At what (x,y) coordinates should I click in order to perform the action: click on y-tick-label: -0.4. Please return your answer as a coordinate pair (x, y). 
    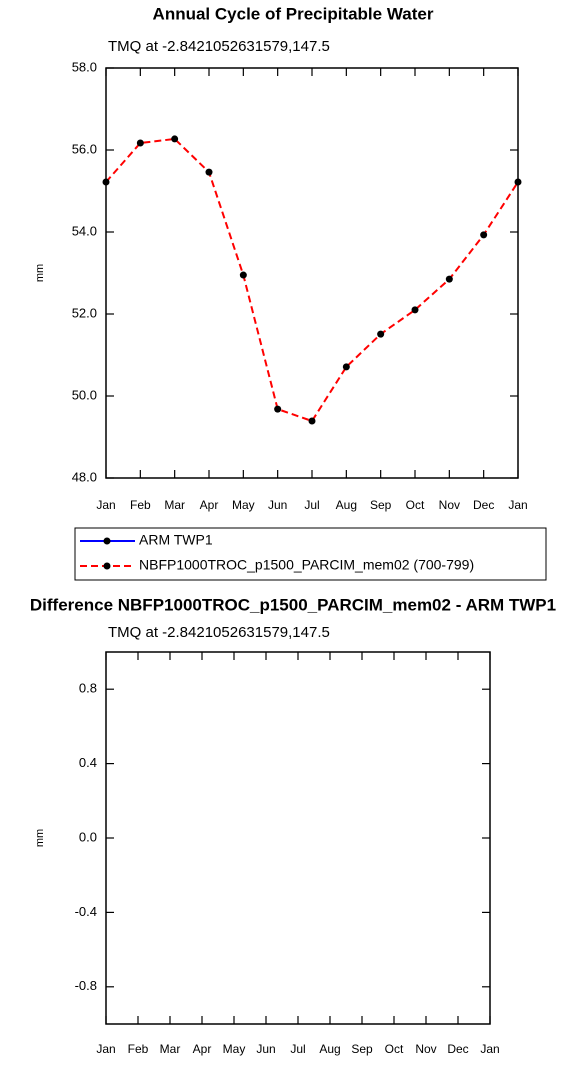
    Looking at the image, I should click on (86, 911).